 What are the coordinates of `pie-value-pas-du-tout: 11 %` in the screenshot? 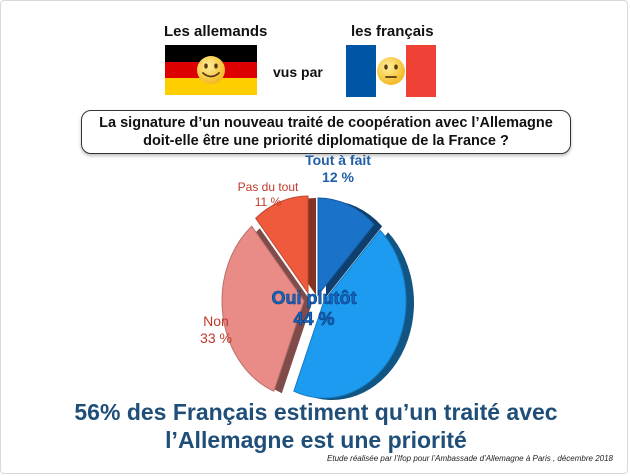 It's located at (268, 202).